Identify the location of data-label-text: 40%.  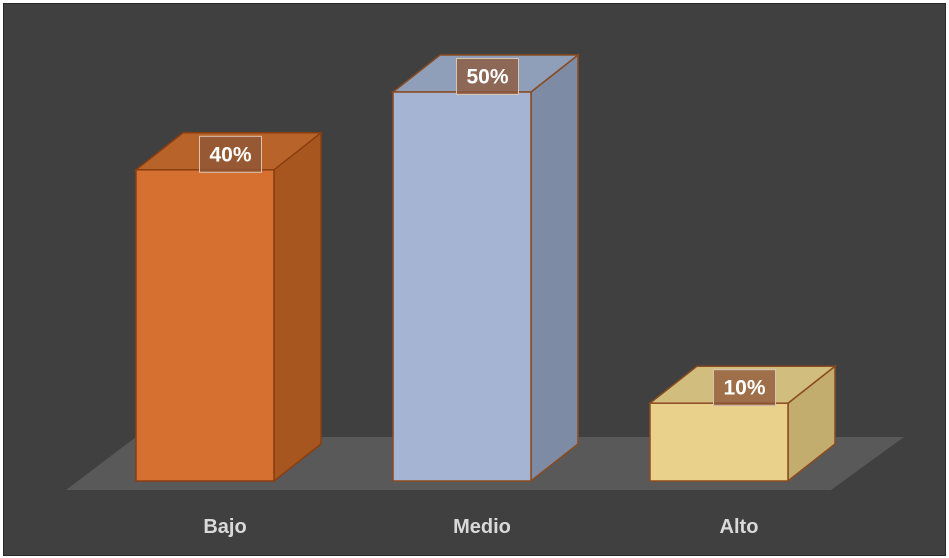
(230, 154).